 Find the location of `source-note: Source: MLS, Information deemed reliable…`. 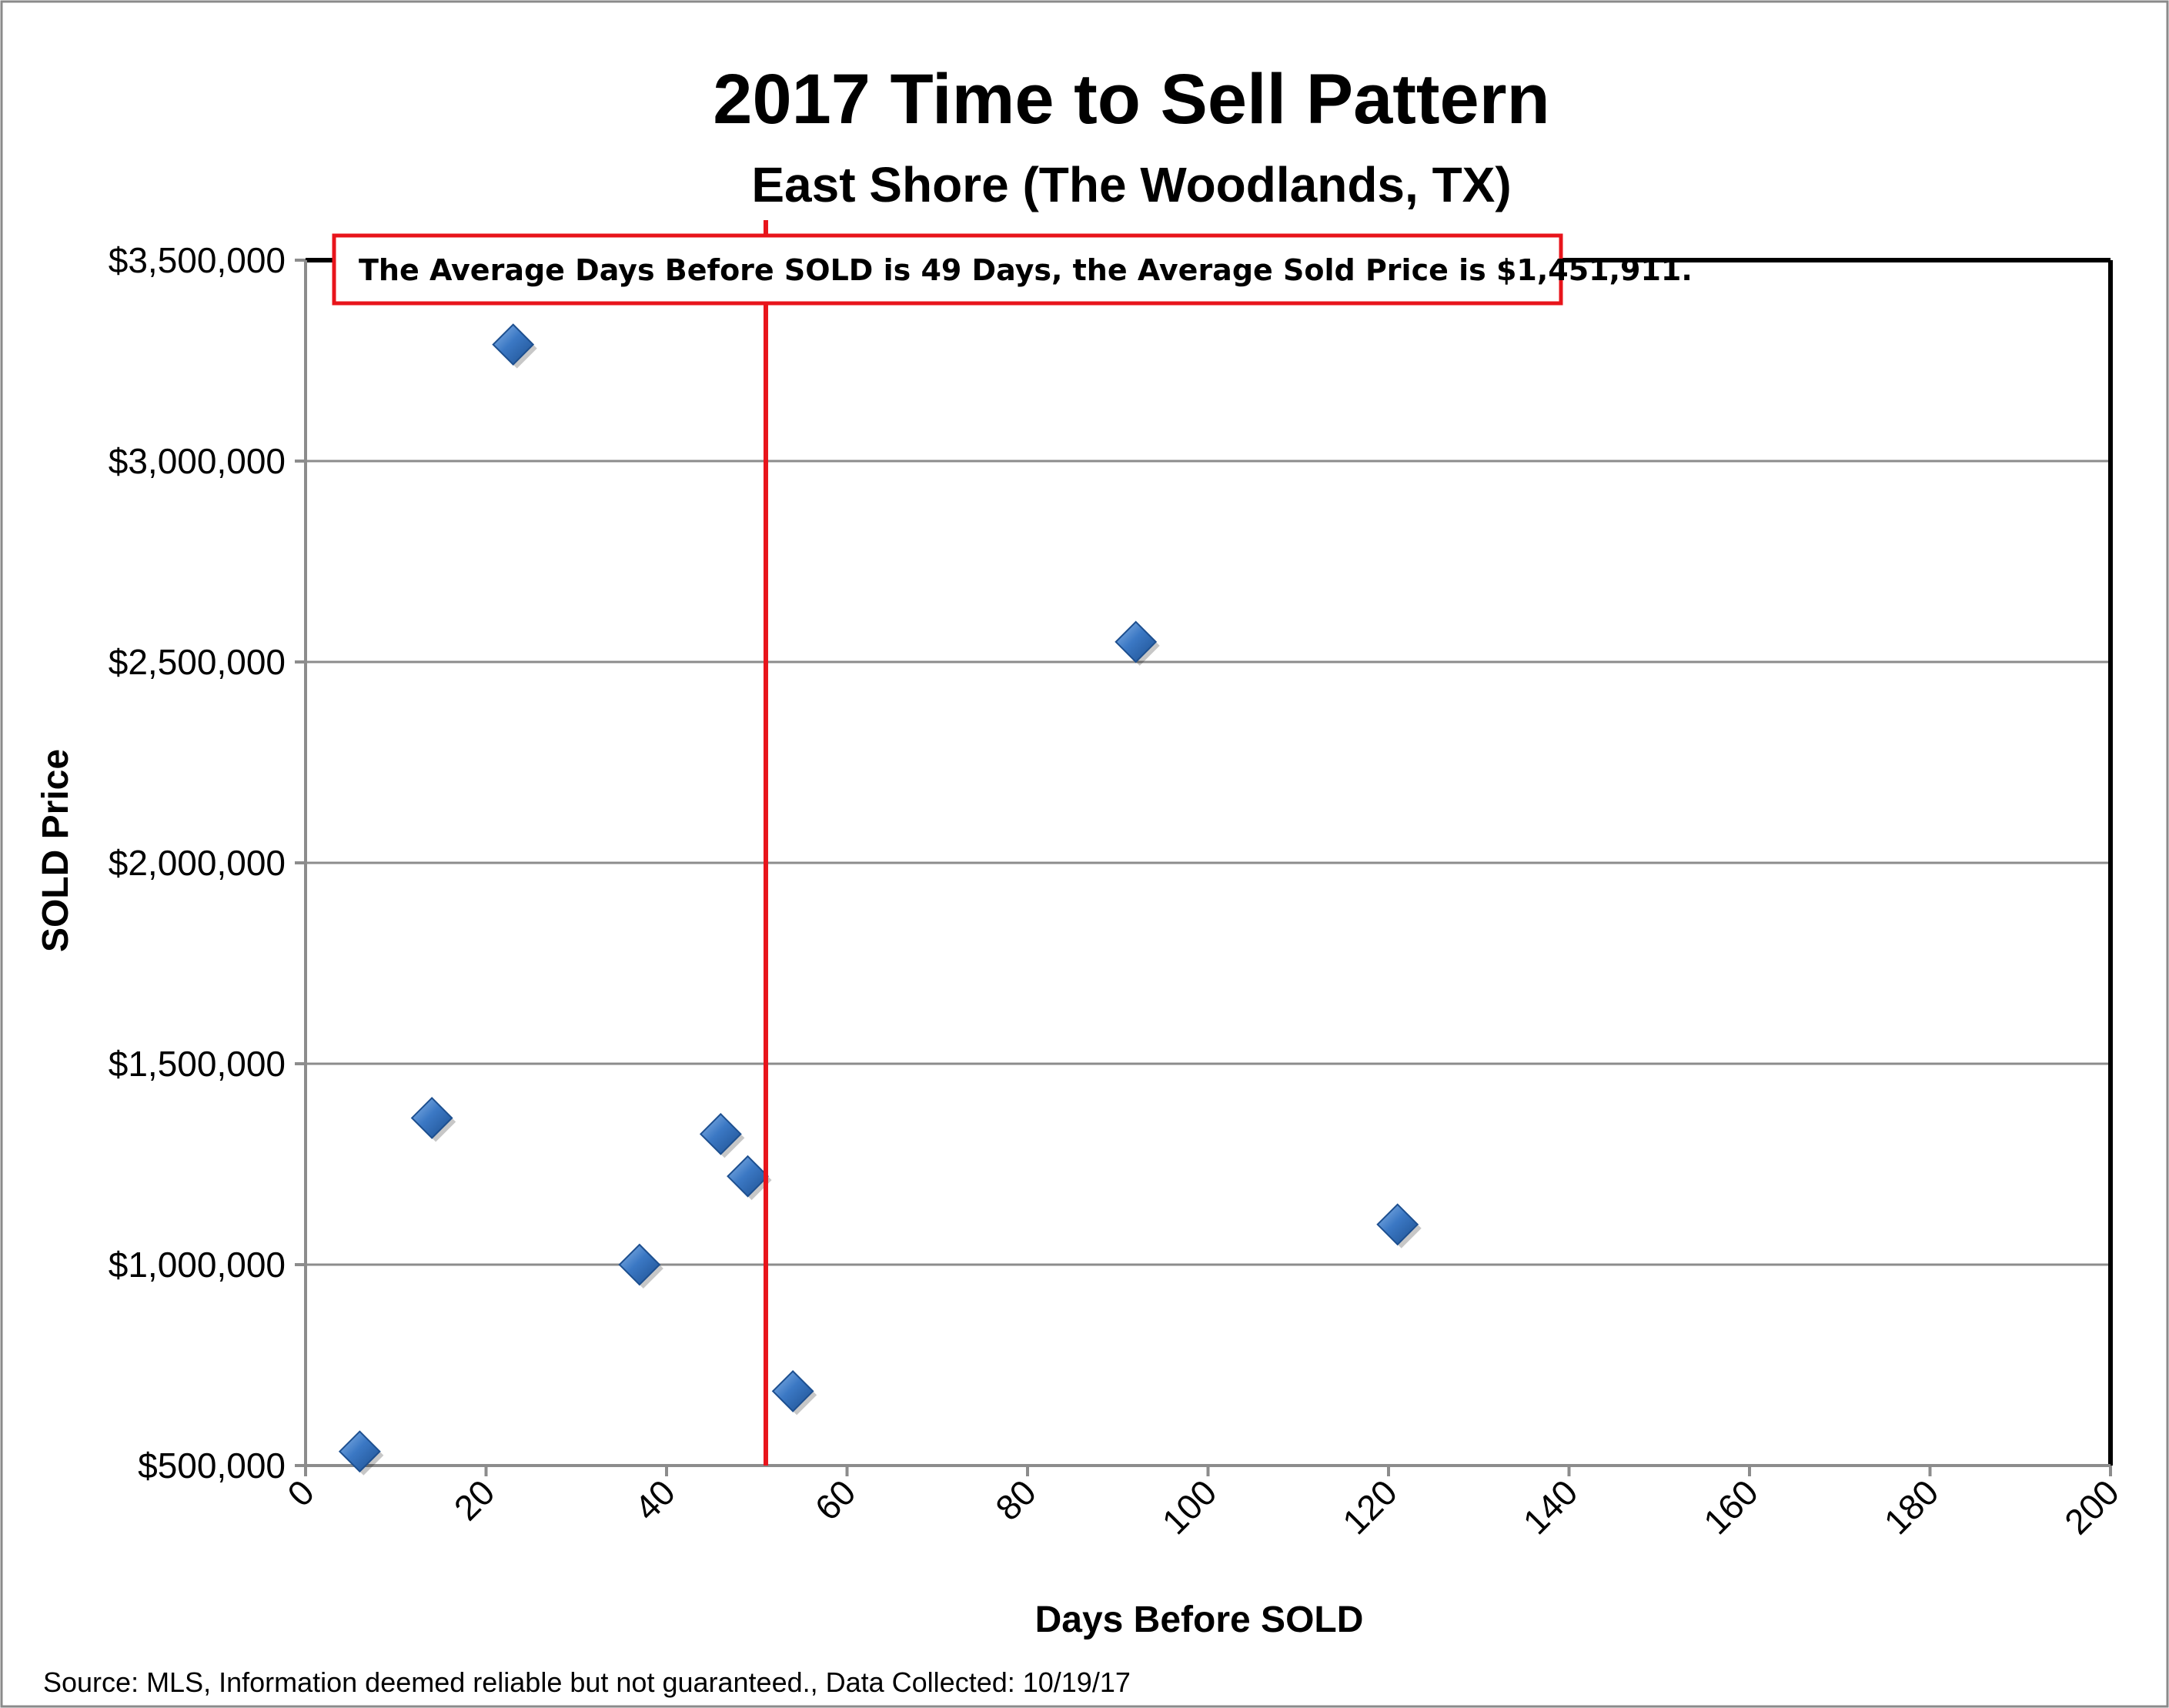

source-note: Source: MLS, Information deemed reliable… is located at coordinates (587, 1682).